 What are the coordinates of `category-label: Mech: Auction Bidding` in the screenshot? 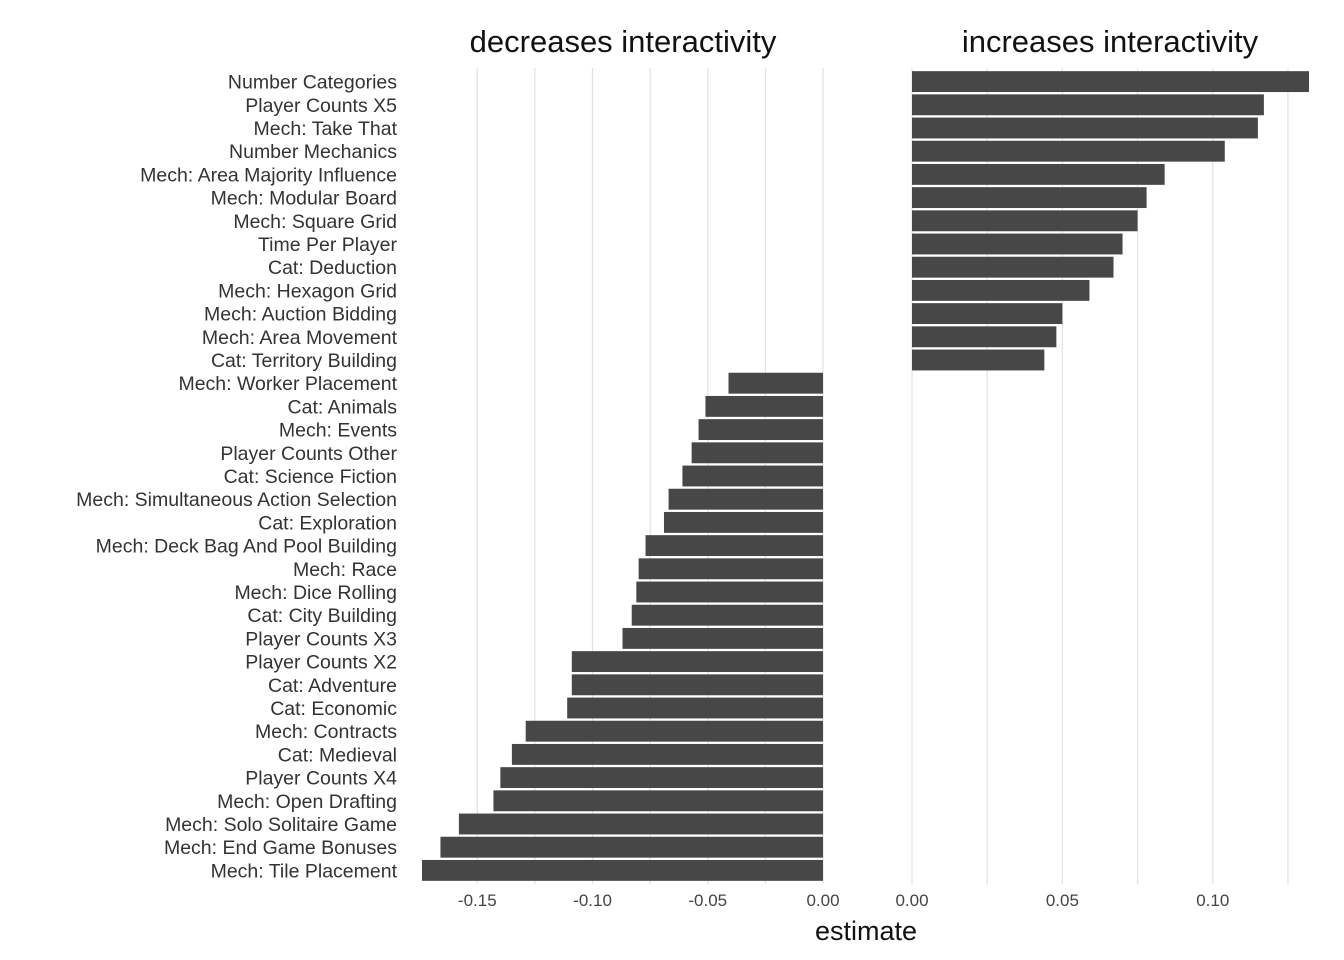 It's located at (300, 315).